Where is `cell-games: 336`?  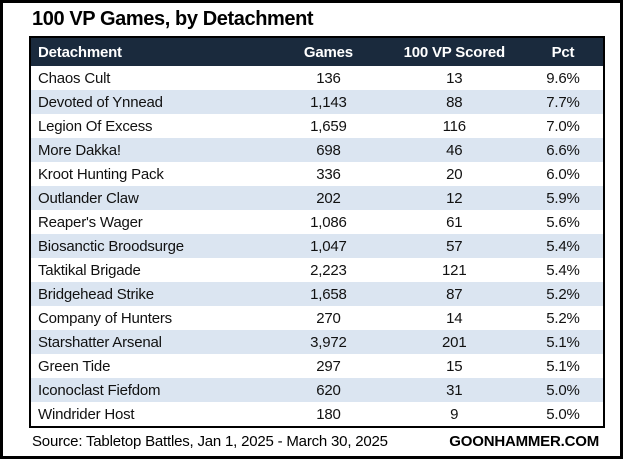
cell-games: 336 is located at coordinates (328, 174).